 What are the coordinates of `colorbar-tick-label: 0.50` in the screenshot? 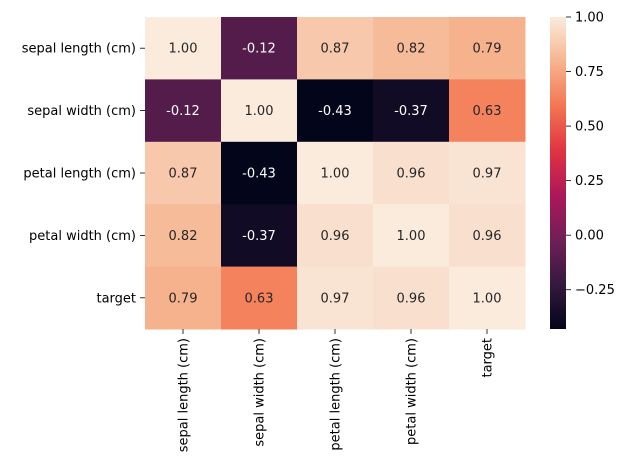 It's located at (589, 127).